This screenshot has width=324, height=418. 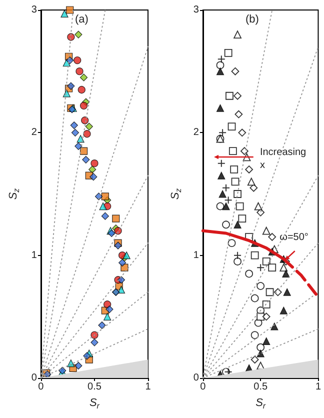 What do you see at coordinates (252, 20) in the screenshot?
I see `annotation: (b)` at bounding box center [252, 20].